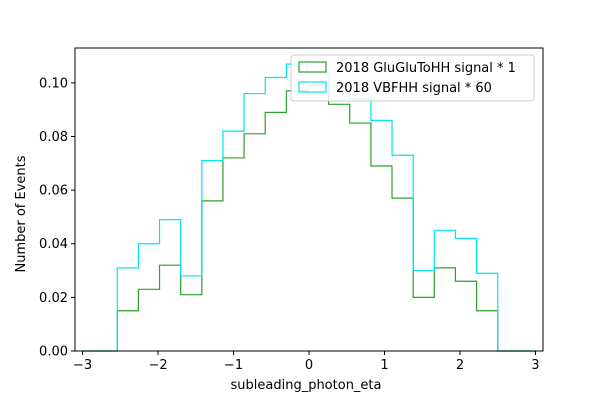 The image size is (600, 400). I want to click on legend-box, so click(412, 78).